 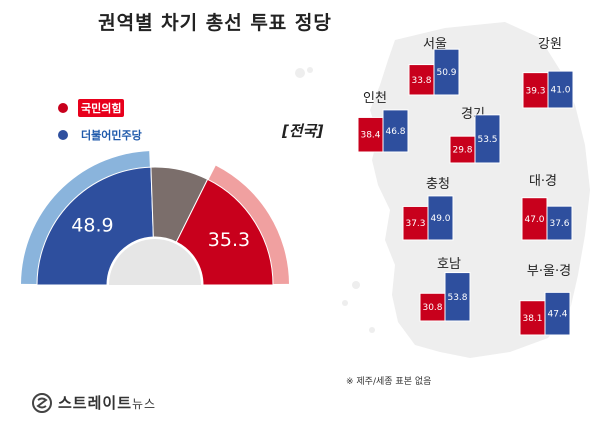 I want to click on brand: 스트레이트뉴스, so click(x=94, y=402).